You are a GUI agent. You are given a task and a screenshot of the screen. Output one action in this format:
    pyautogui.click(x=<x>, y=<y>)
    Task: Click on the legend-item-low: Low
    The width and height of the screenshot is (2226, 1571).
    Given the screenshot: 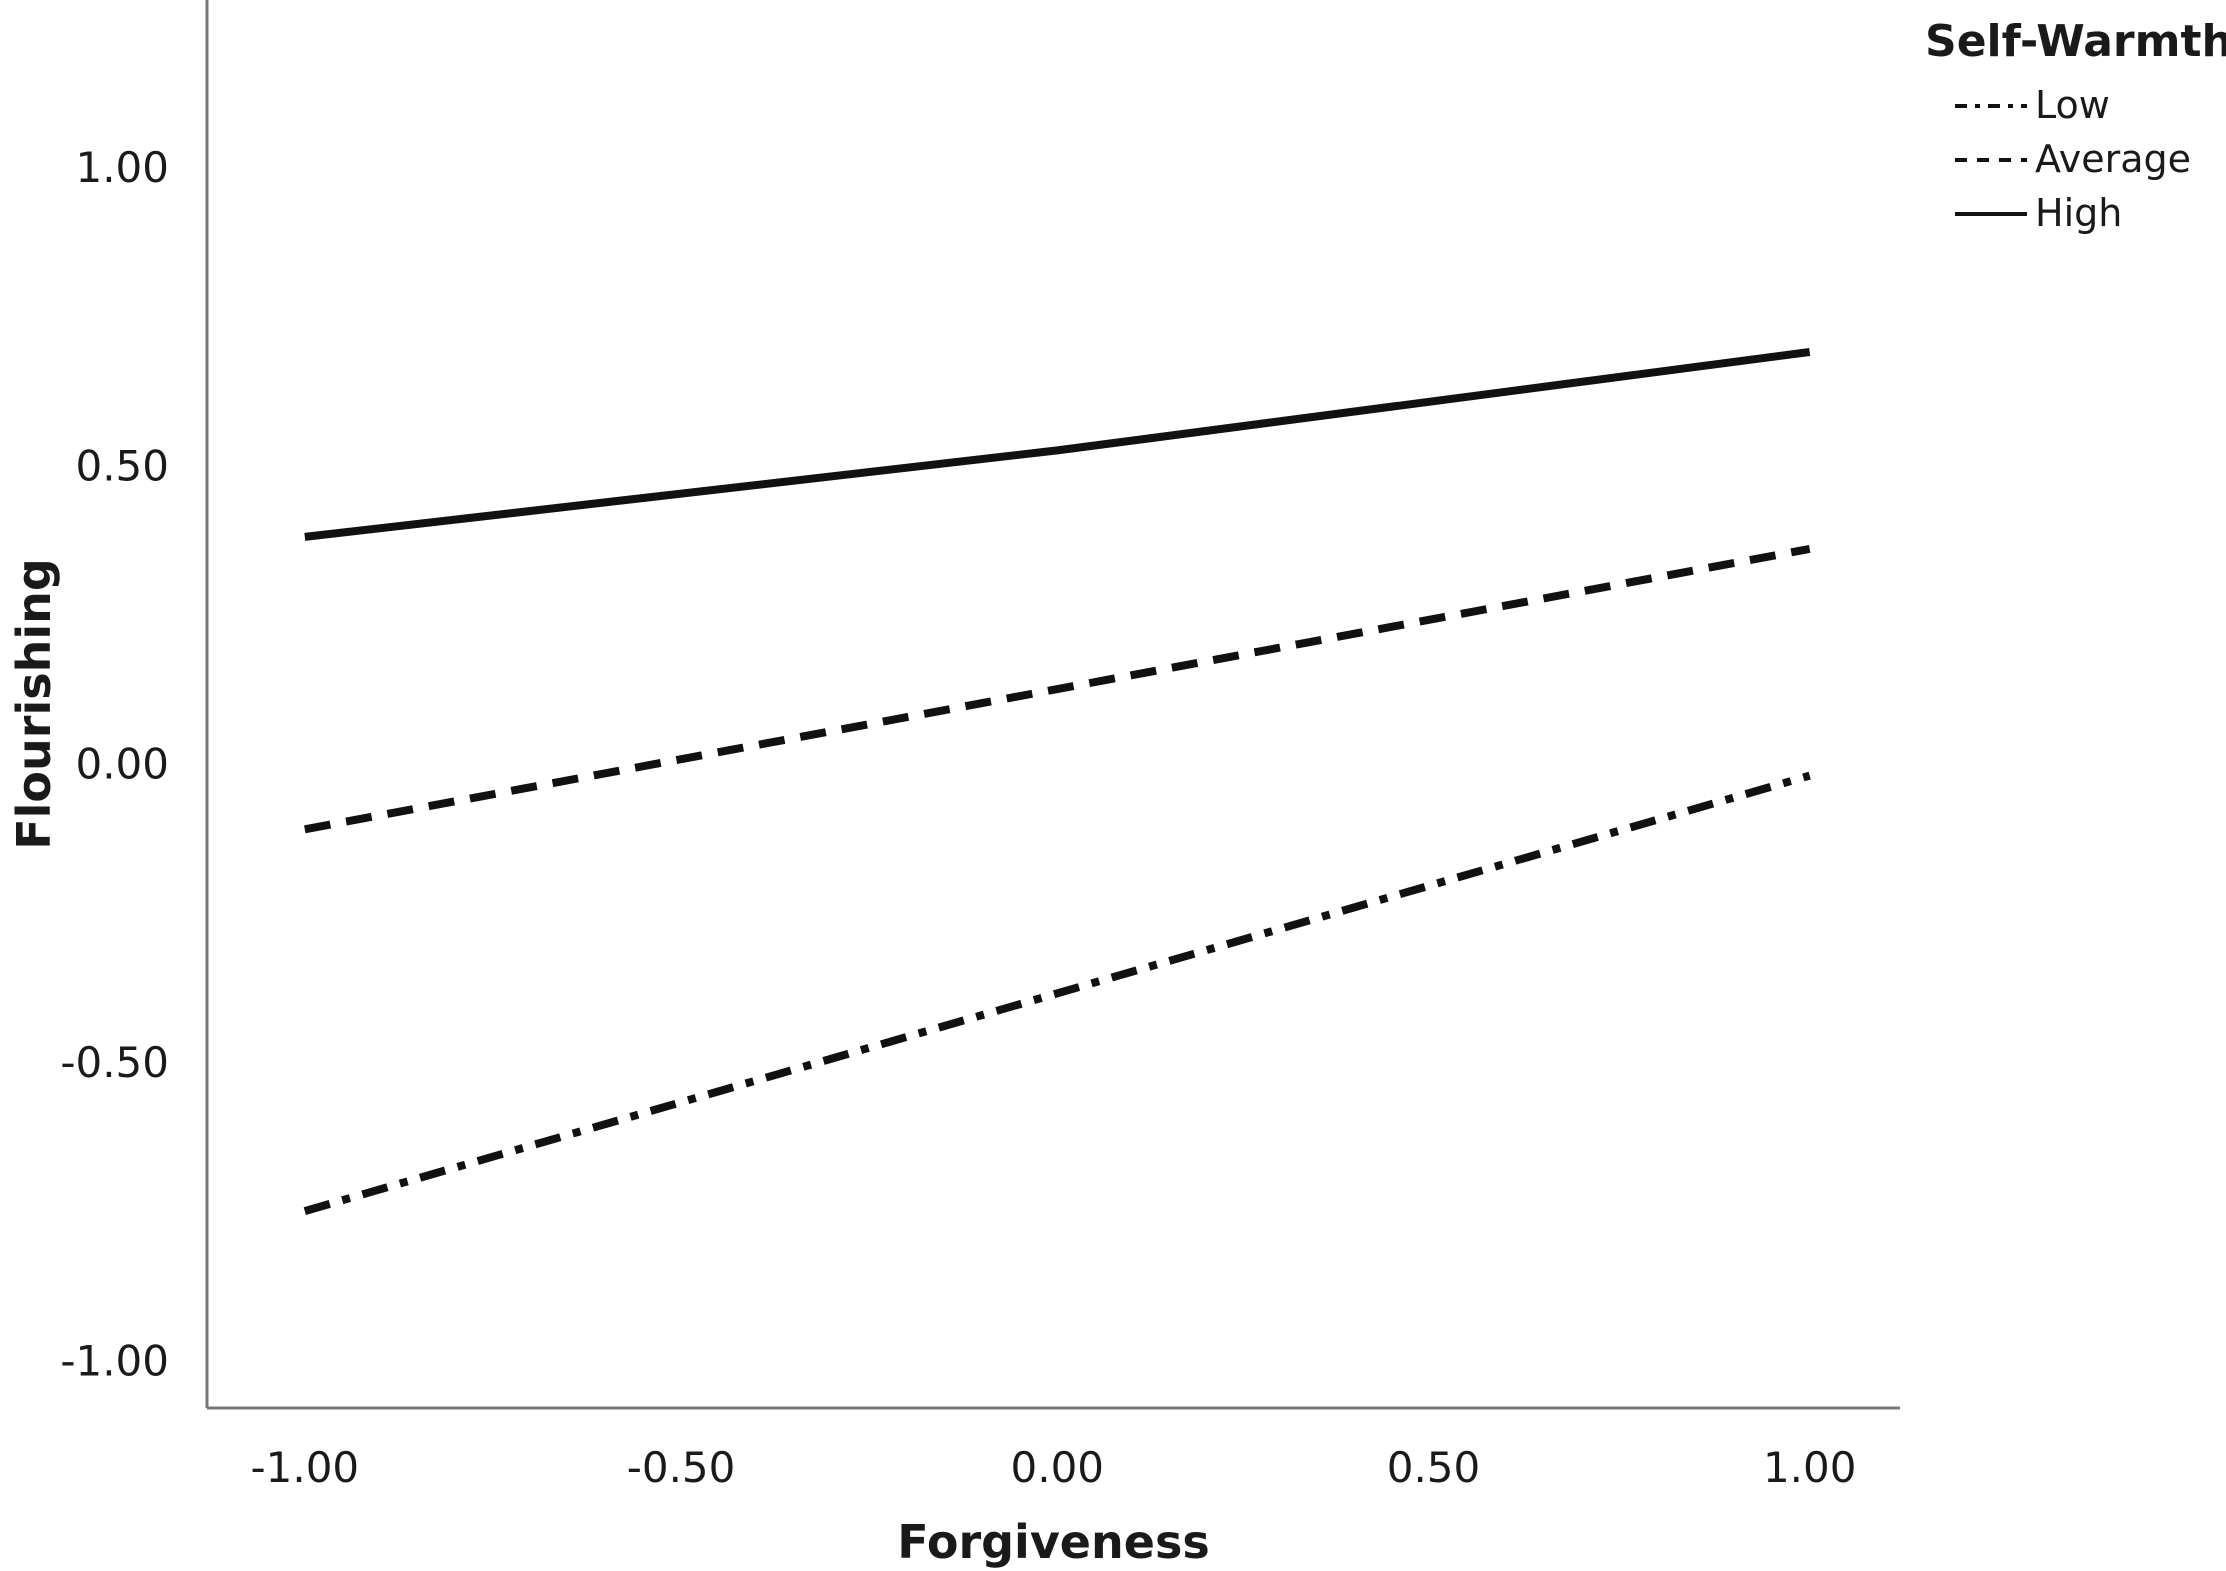 What is the action you would take?
    pyautogui.click(x=2032, y=105)
    